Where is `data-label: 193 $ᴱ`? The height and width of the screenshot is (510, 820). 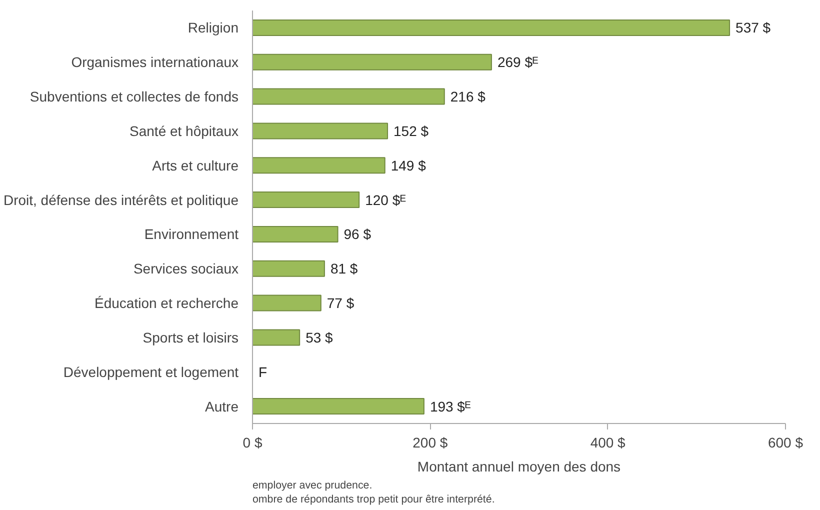
data-label: 193 $ᴱ is located at coordinates (450, 406).